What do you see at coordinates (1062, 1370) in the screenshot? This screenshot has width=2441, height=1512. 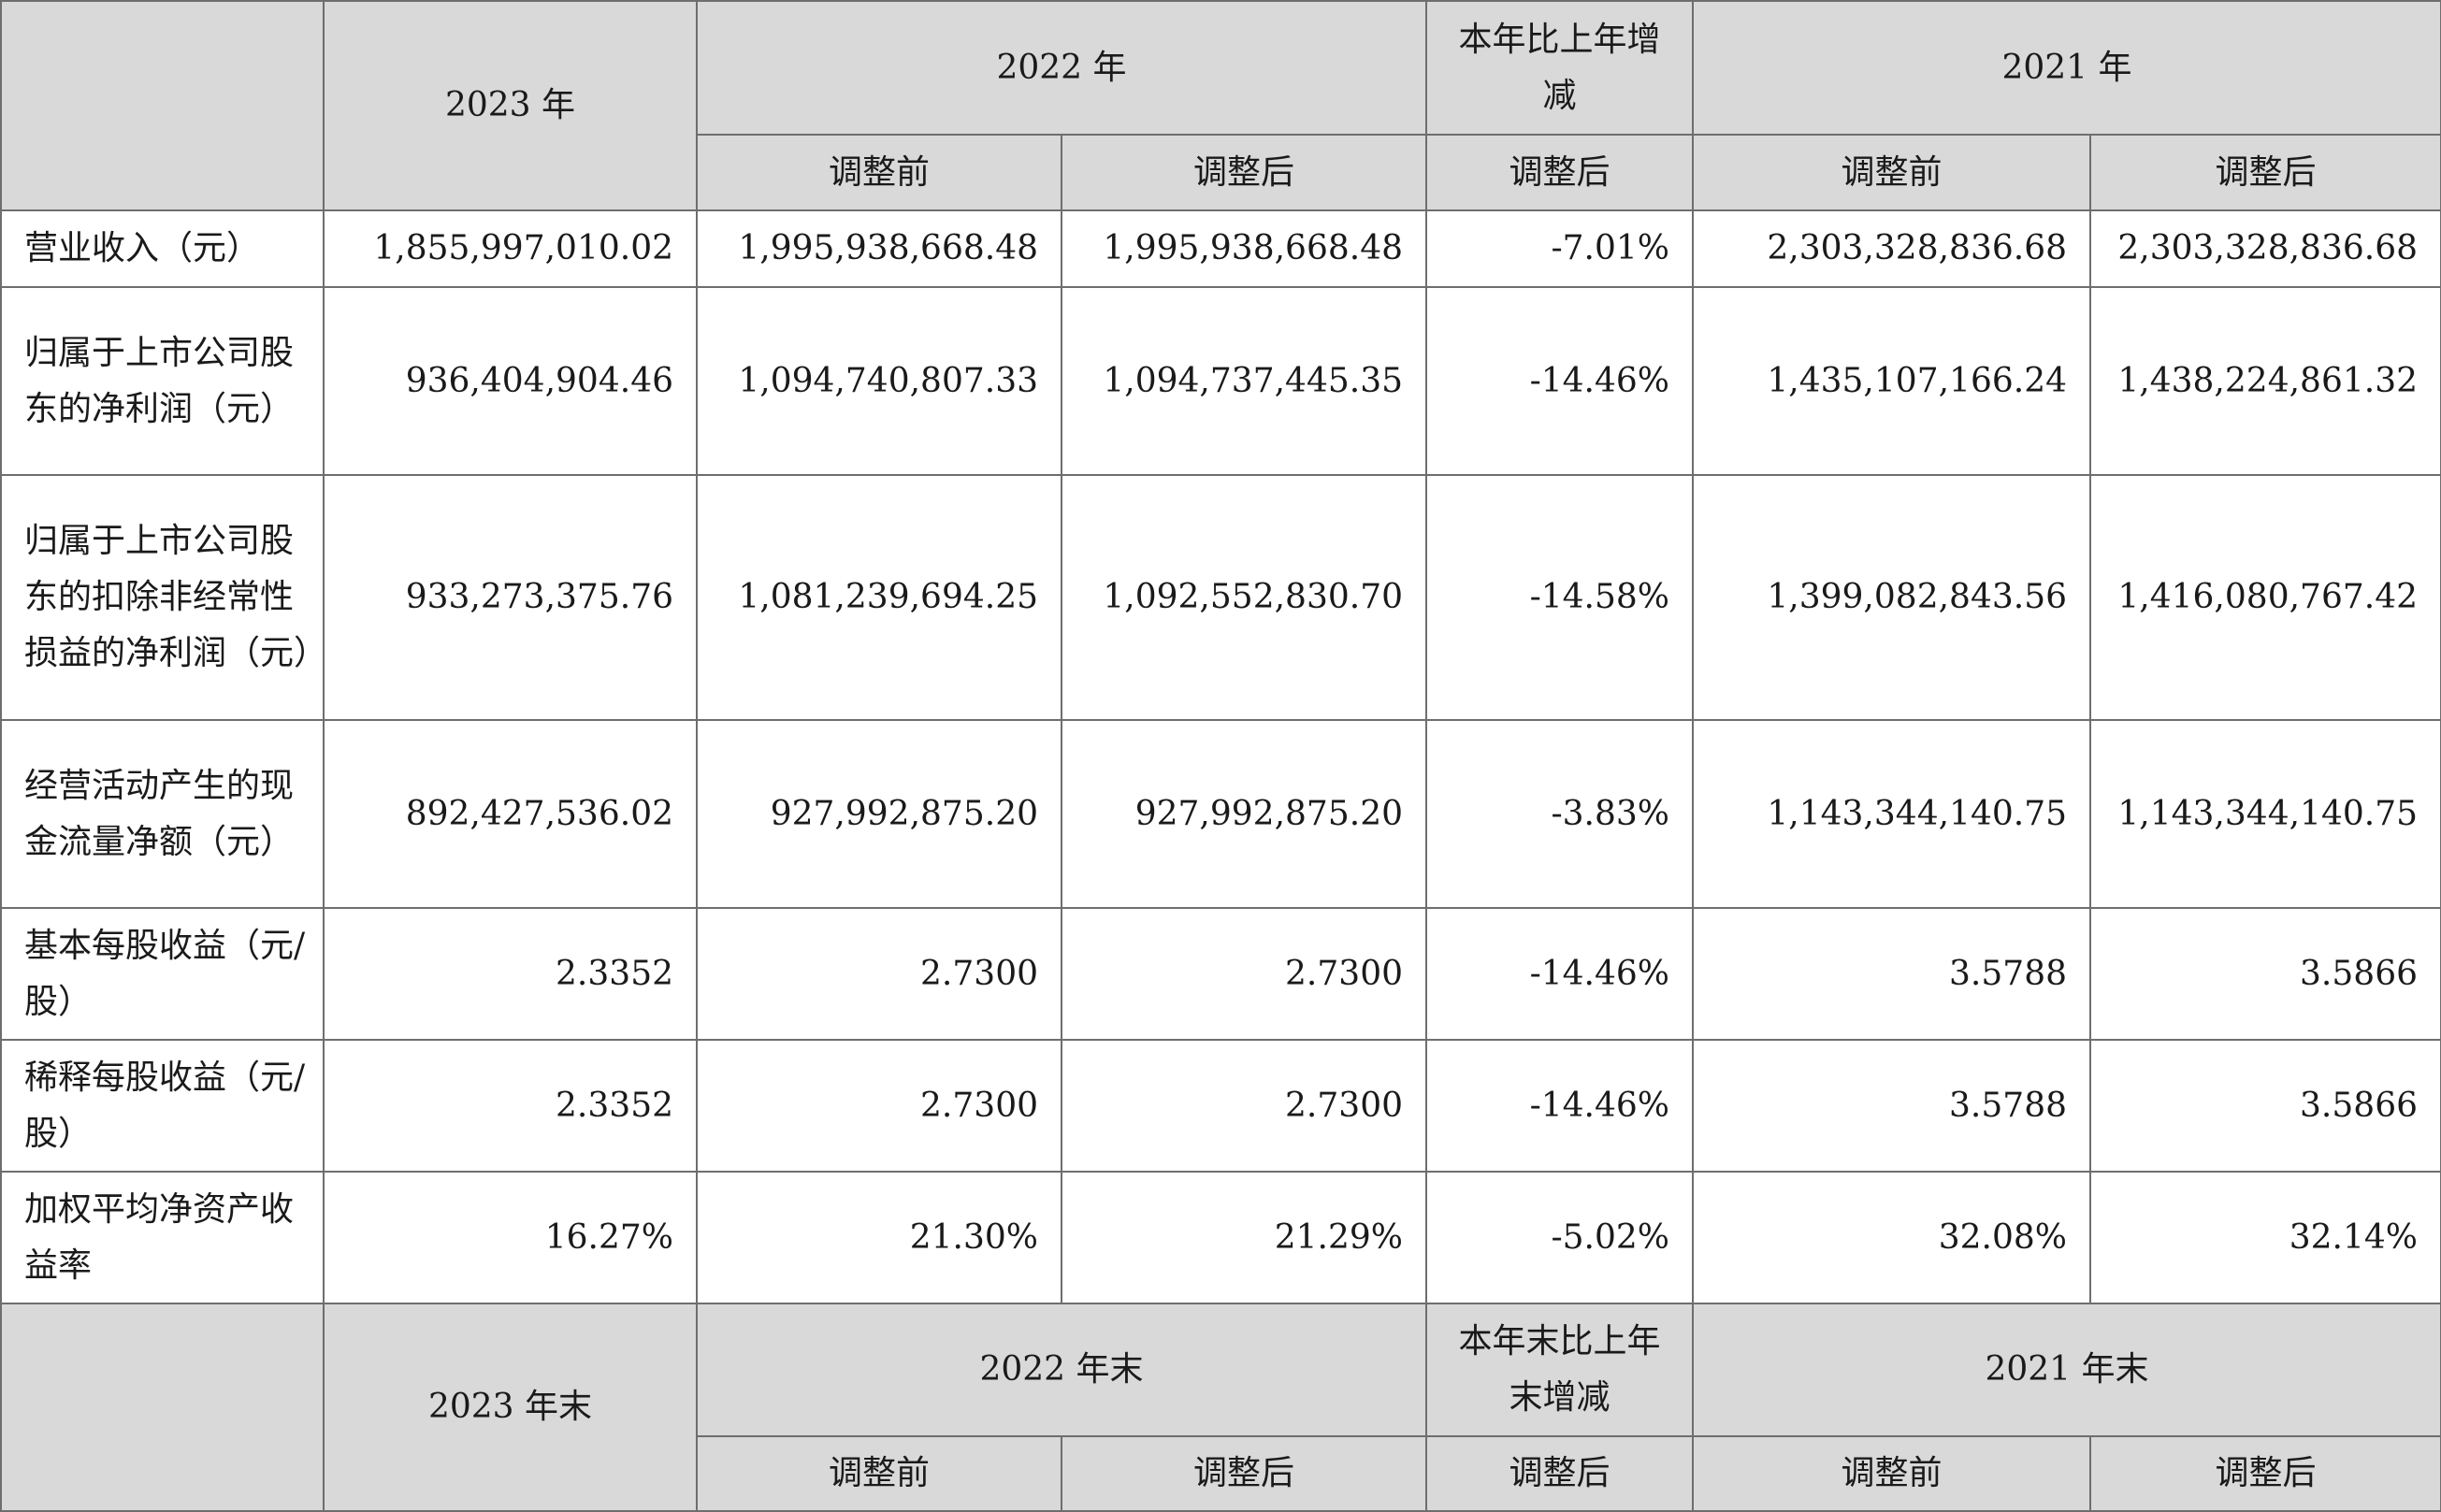 I see `header2-2022: 2022 年末` at bounding box center [1062, 1370].